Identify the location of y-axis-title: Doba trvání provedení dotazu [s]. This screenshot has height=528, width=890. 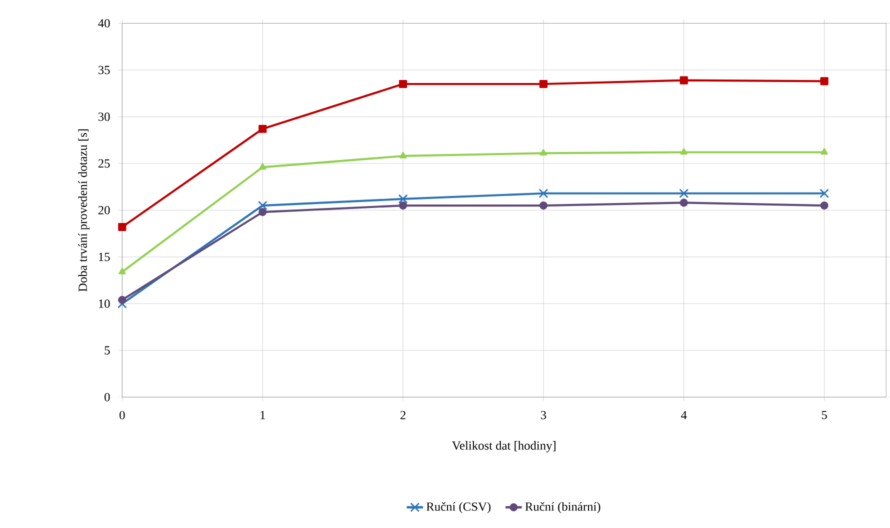
(84, 210).